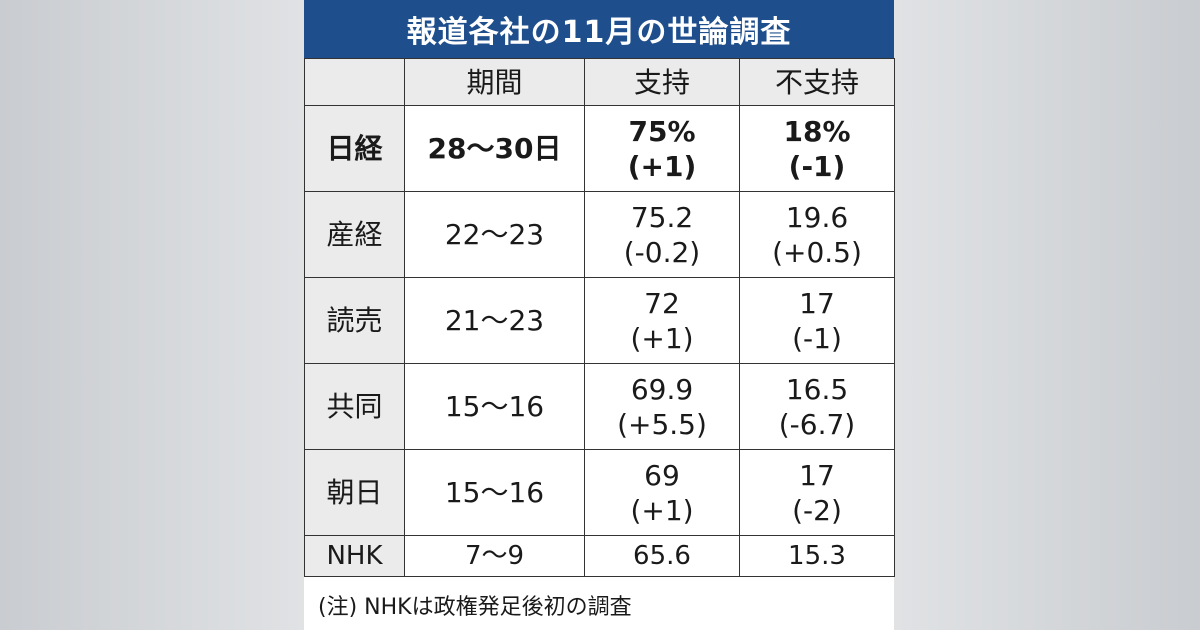  I want to click on table-row: 日経 28～30日 75% (+1) 18% (-1), so click(599, 148).